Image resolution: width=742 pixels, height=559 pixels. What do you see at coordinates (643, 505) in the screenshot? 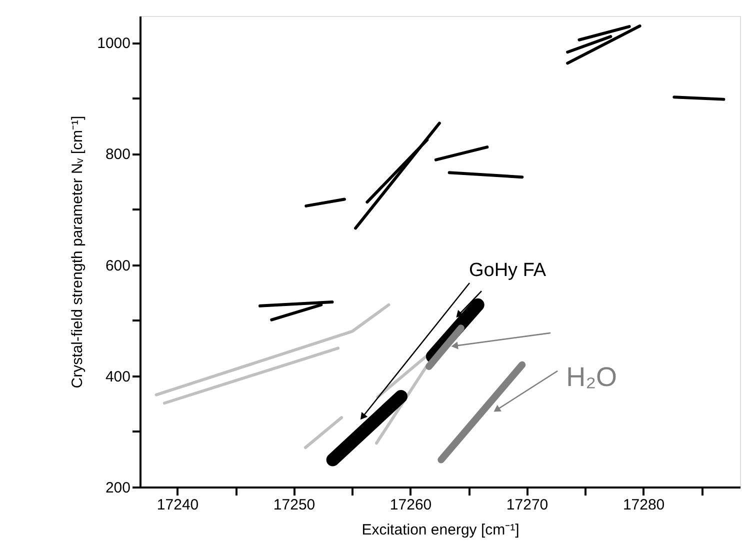
I see `x-tick-label: 17280` at bounding box center [643, 505].